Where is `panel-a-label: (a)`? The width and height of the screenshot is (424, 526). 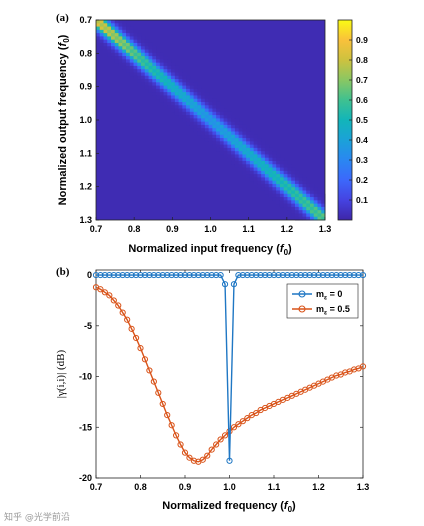
panel-a-label: (a) is located at coordinates (62, 18).